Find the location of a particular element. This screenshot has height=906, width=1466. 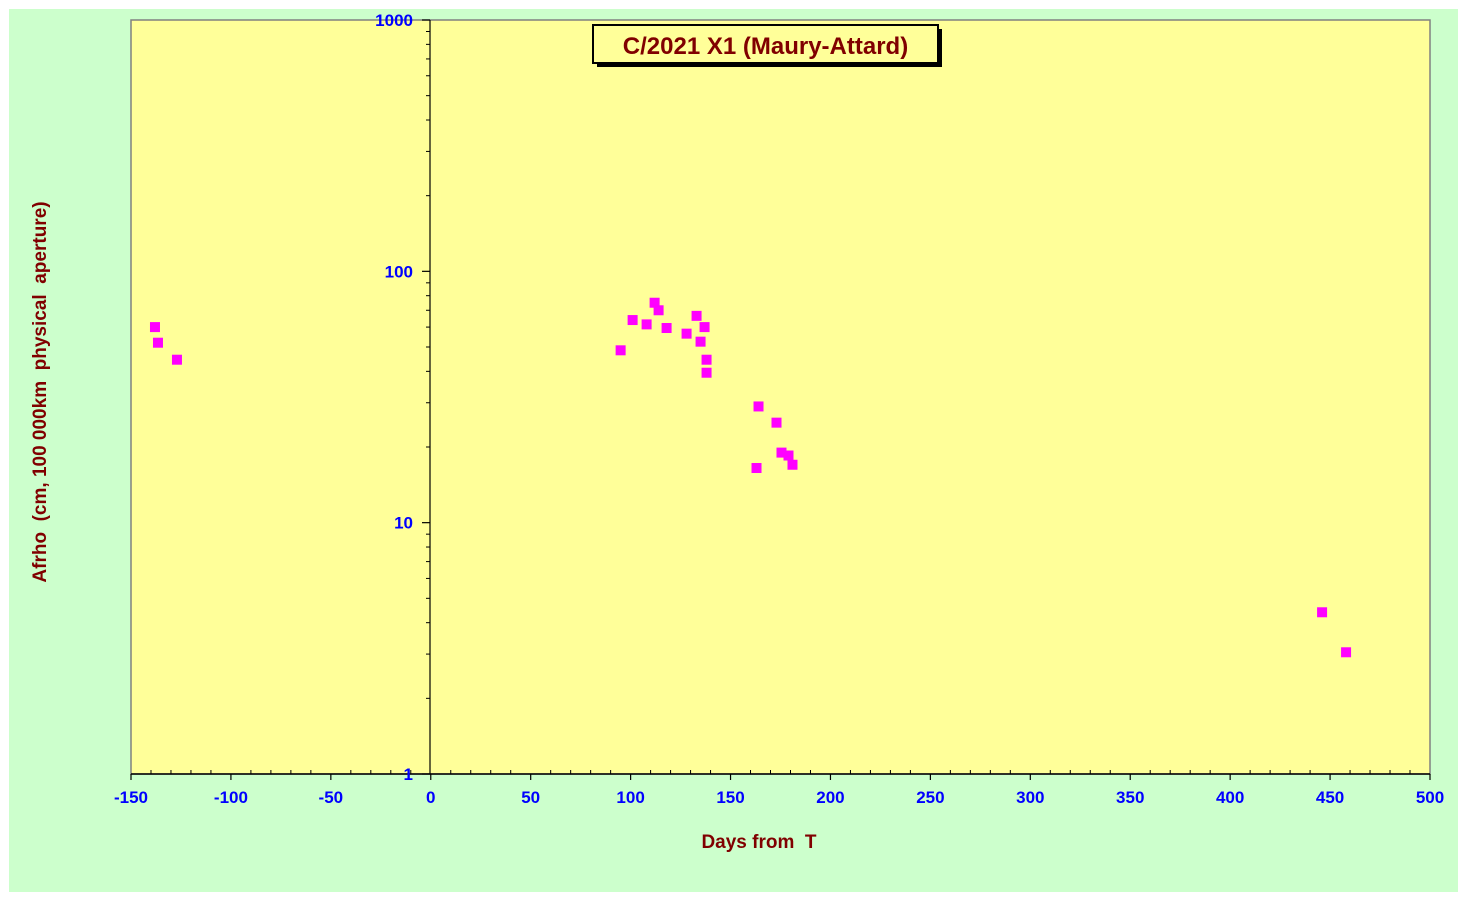

x-tick-label: 200 is located at coordinates (830, 797).